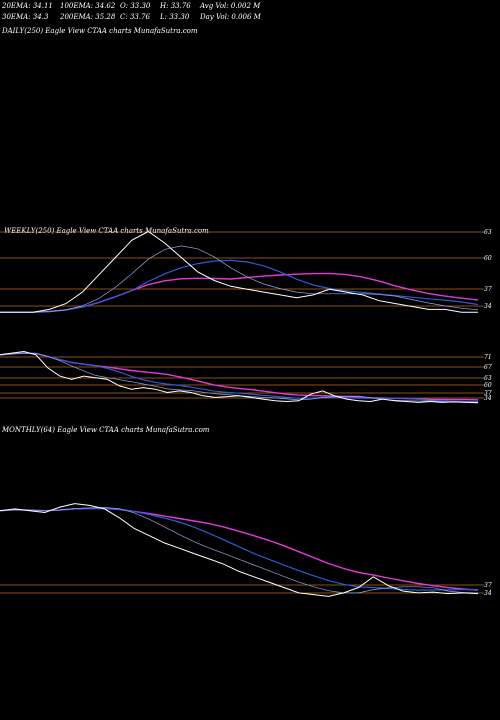 The image size is (500, 720). What do you see at coordinates (25, 17) in the screenshot?
I see `ema30-value: 30EMA: 34.3` at bounding box center [25, 17].